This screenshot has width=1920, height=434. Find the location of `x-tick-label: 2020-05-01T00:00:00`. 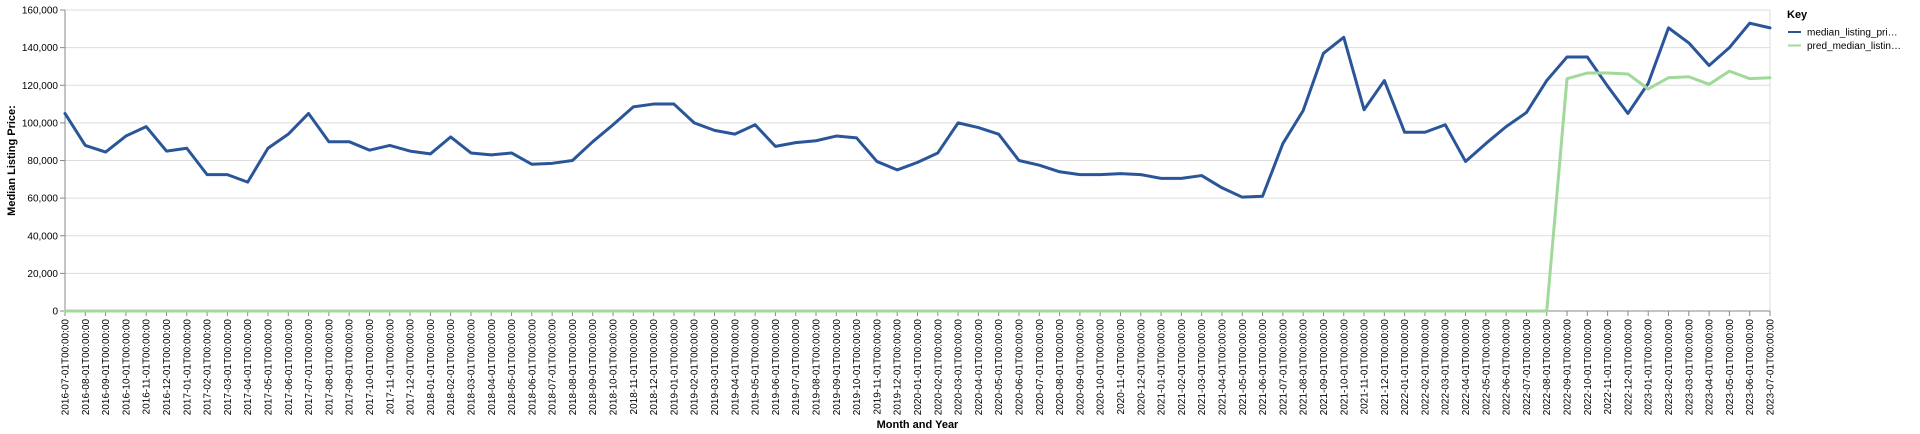

x-tick-label: 2020-05-01T00:00:00 is located at coordinates (999, 367).